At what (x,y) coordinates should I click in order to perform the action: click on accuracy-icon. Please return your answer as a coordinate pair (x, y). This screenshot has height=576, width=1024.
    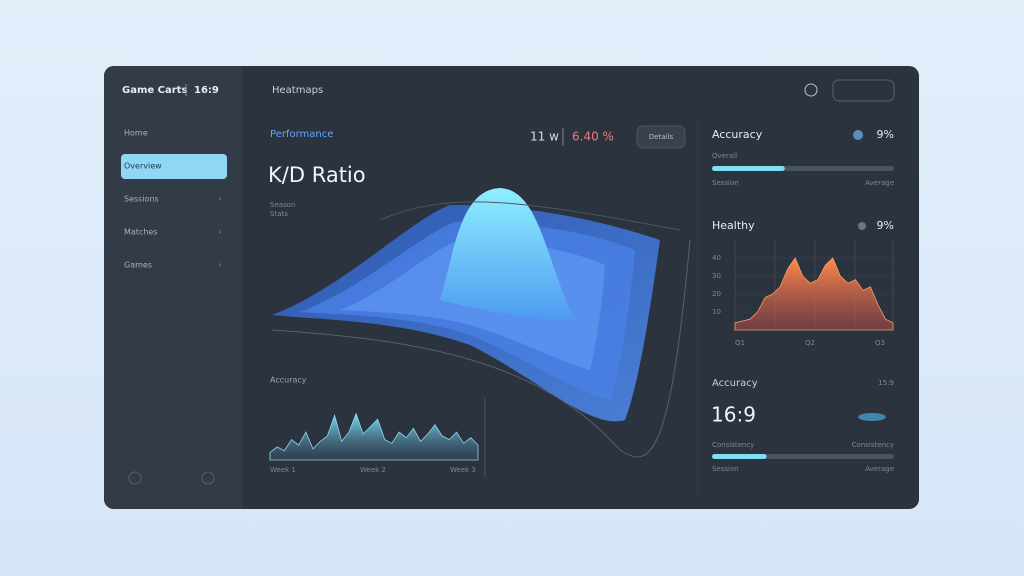
    Looking at the image, I should click on (858, 135).